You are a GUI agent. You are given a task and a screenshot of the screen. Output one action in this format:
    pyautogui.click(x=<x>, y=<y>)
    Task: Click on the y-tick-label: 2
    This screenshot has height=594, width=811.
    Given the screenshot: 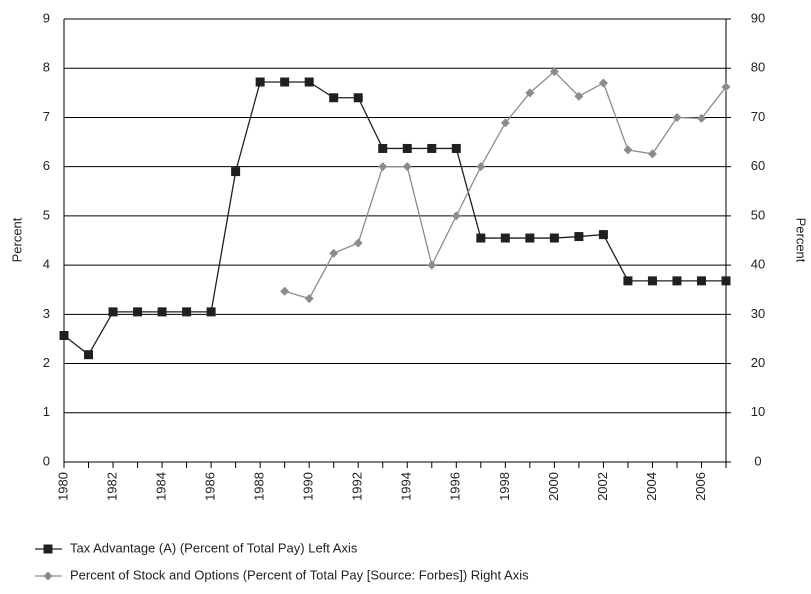 What is the action you would take?
    pyautogui.click(x=46, y=362)
    